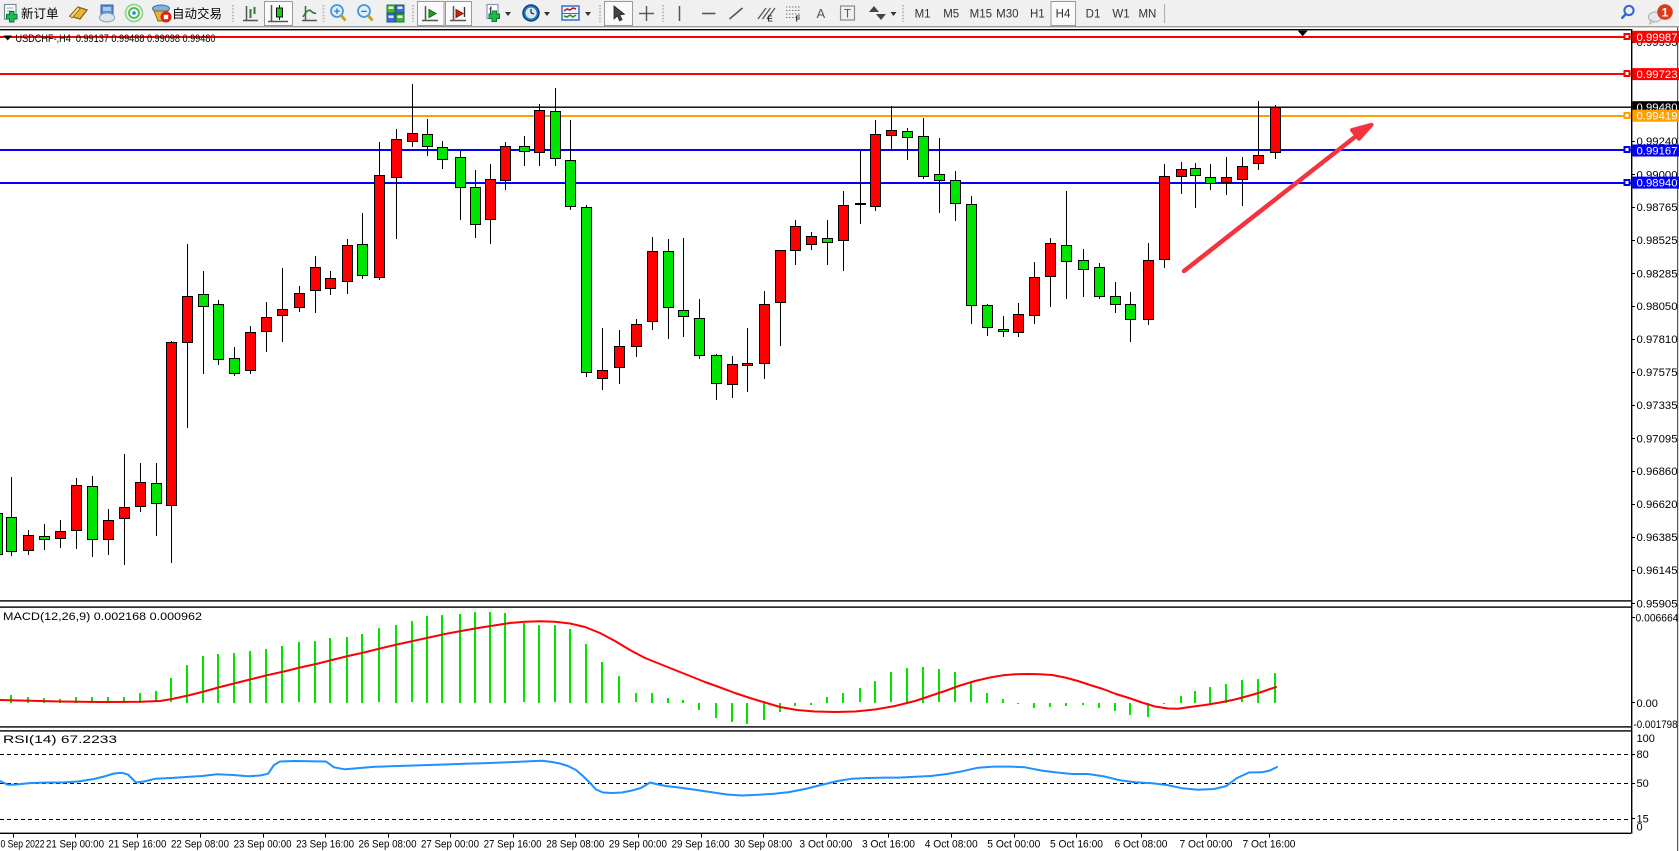 The image size is (1679, 851). Describe the element at coordinates (888, 844) in the screenshot. I see `svg-text: 3 Oct 16:00` at that location.